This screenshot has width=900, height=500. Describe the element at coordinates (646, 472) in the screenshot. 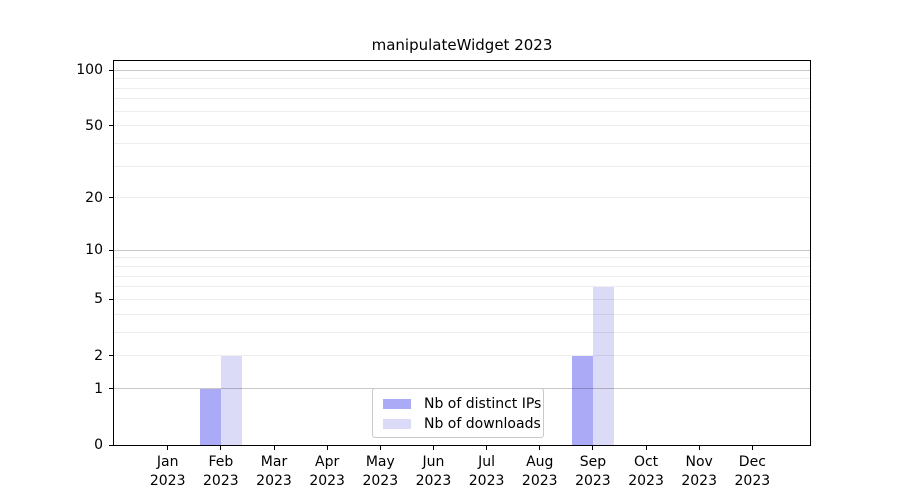

I see `x-tick-label: Oct 2023` at that location.